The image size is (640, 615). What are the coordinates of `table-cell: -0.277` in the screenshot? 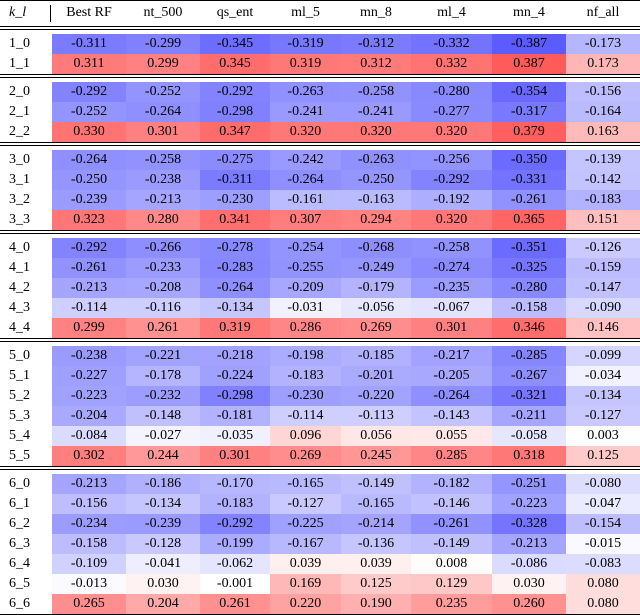 It's located at (451, 112).